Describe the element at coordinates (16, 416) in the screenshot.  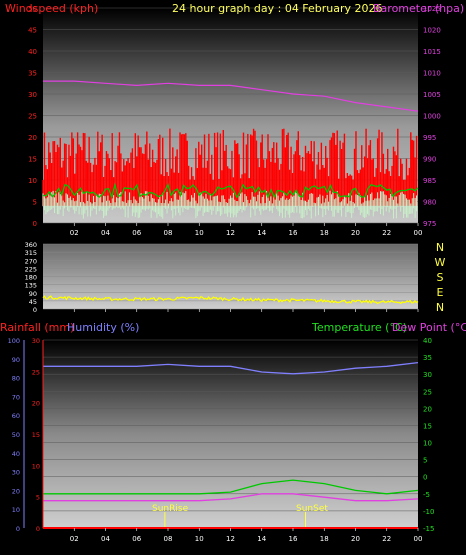
I see `humidity-ytick: 60` at that location.